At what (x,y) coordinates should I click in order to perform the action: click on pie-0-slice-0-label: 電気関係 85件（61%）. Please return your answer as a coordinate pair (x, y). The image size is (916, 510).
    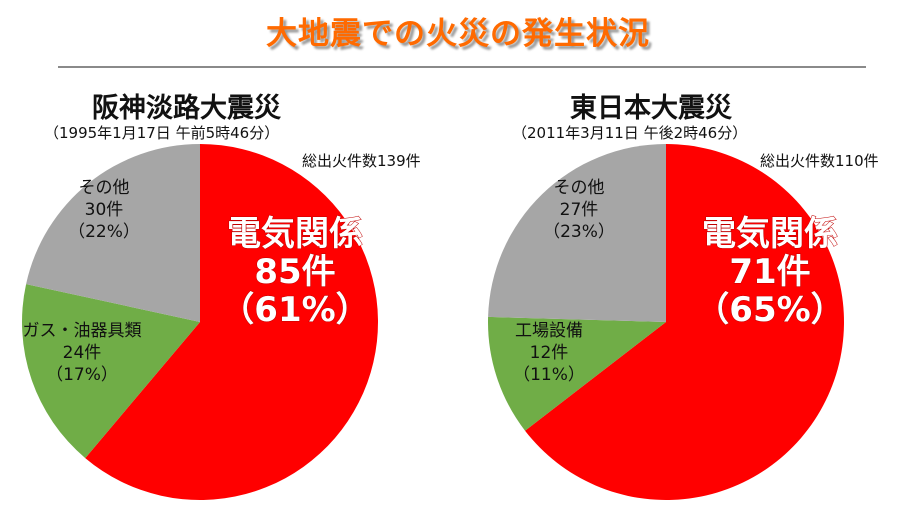
    Looking at the image, I should click on (294, 272).